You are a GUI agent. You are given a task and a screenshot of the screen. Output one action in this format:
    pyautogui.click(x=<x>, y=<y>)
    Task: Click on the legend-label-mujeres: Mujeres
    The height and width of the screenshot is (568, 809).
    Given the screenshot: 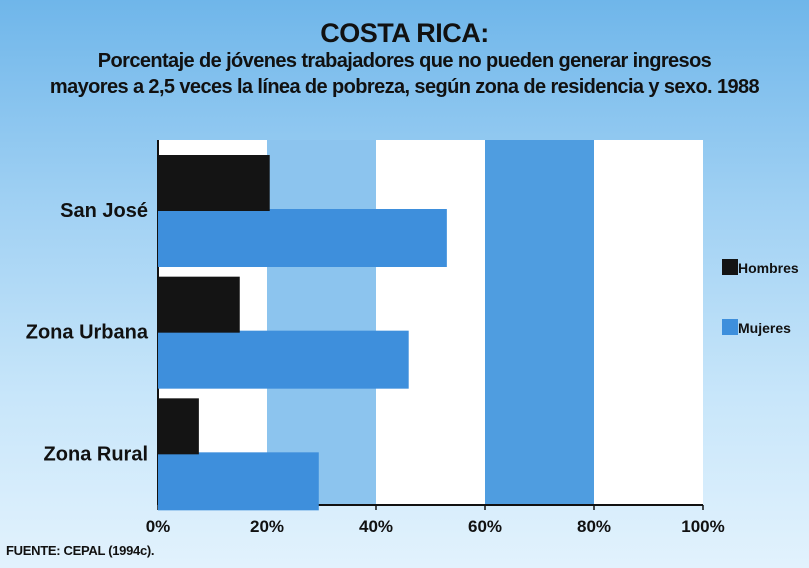 What is the action you would take?
    pyautogui.click(x=764, y=328)
    